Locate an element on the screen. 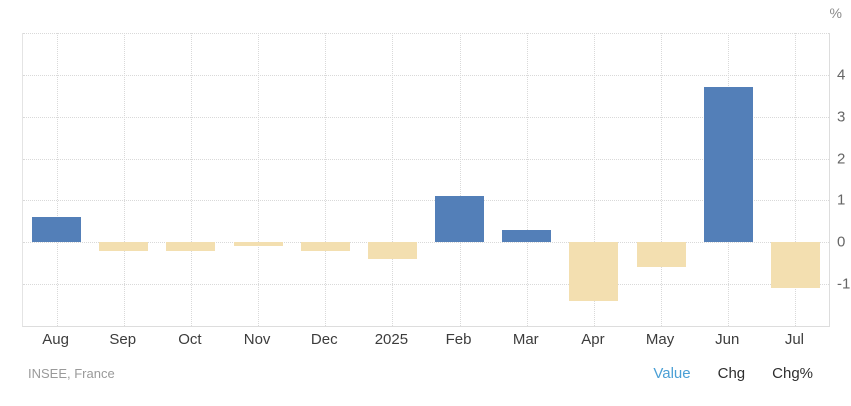 The width and height of the screenshot is (851, 406). x-tick-label: Apr is located at coordinates (593, 339).